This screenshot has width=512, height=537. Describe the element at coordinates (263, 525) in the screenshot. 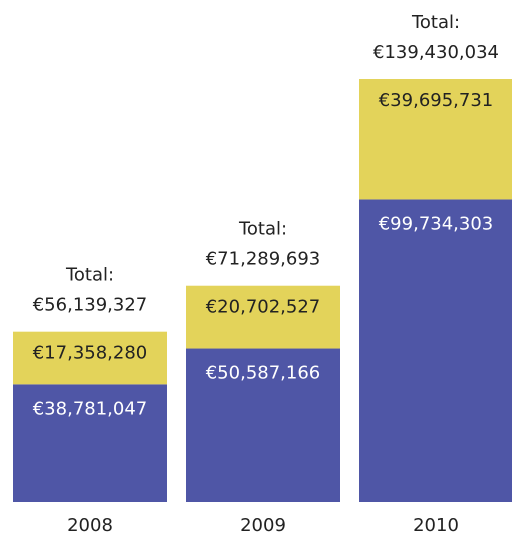

I see `x-tick-label: 2009` at that location.